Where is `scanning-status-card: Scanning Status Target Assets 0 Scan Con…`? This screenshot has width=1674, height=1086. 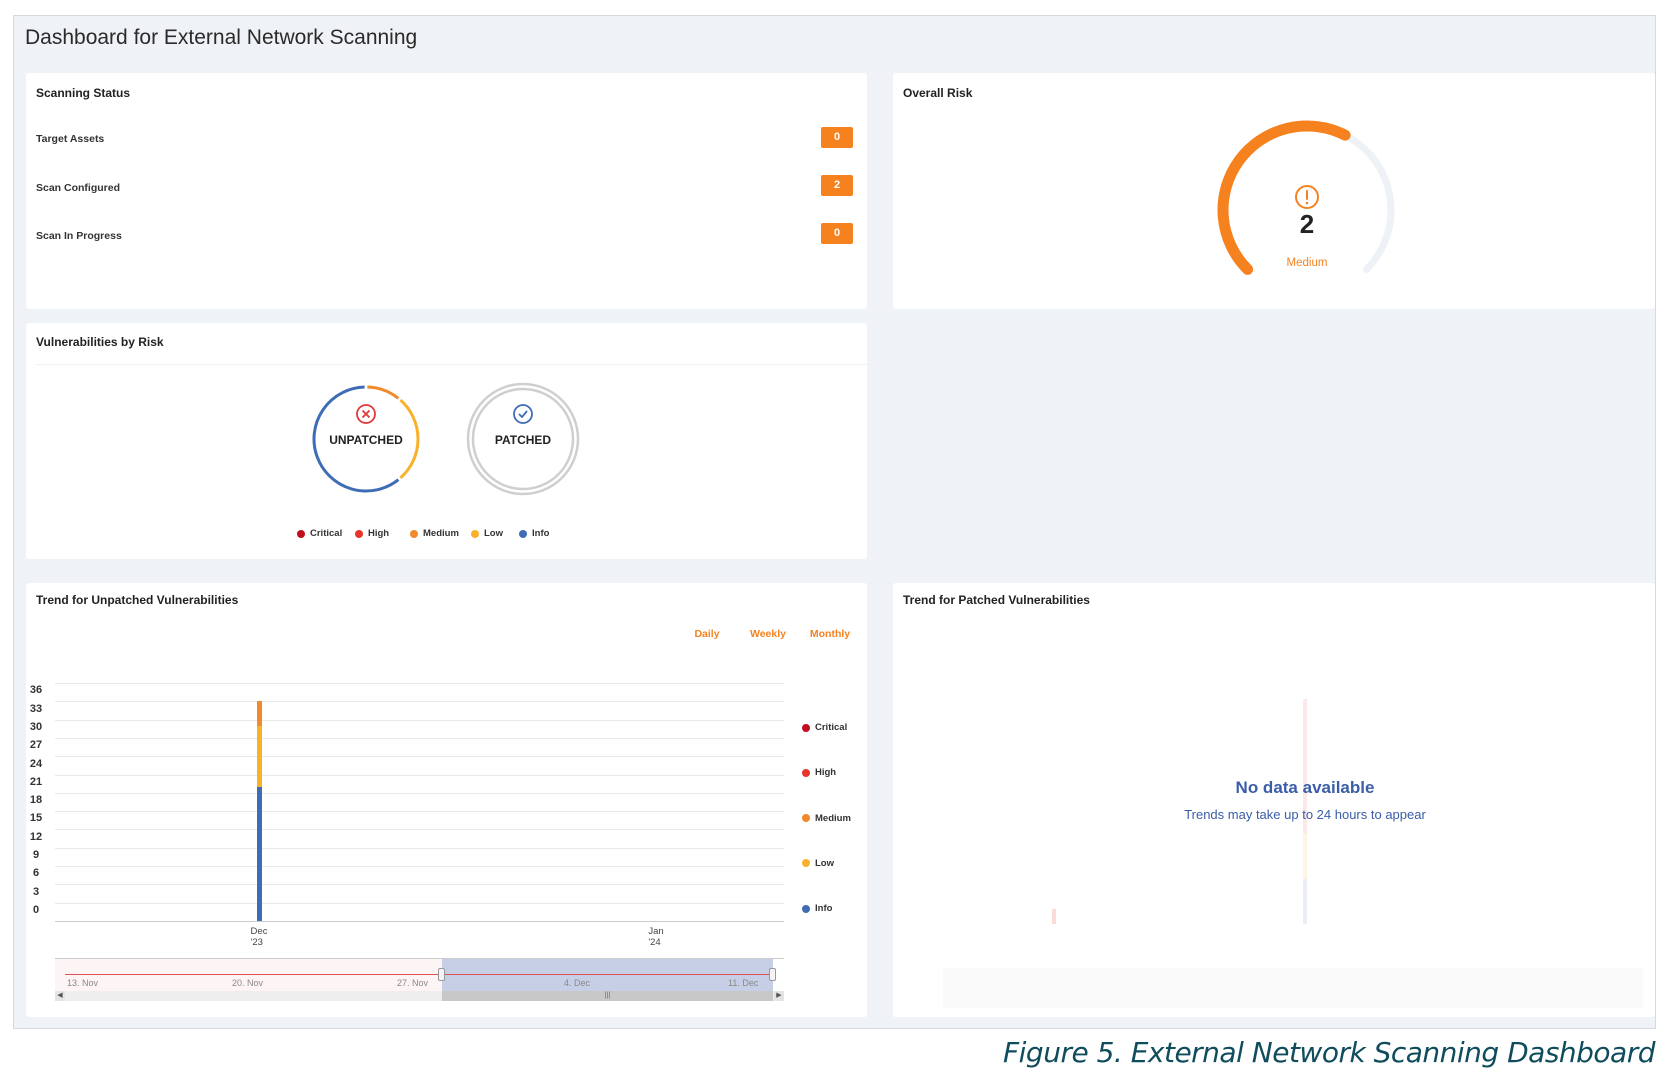
scanning-status-card: Scanning Status Target Assets 0 Scan Con… is located at coordinates (446, 191).